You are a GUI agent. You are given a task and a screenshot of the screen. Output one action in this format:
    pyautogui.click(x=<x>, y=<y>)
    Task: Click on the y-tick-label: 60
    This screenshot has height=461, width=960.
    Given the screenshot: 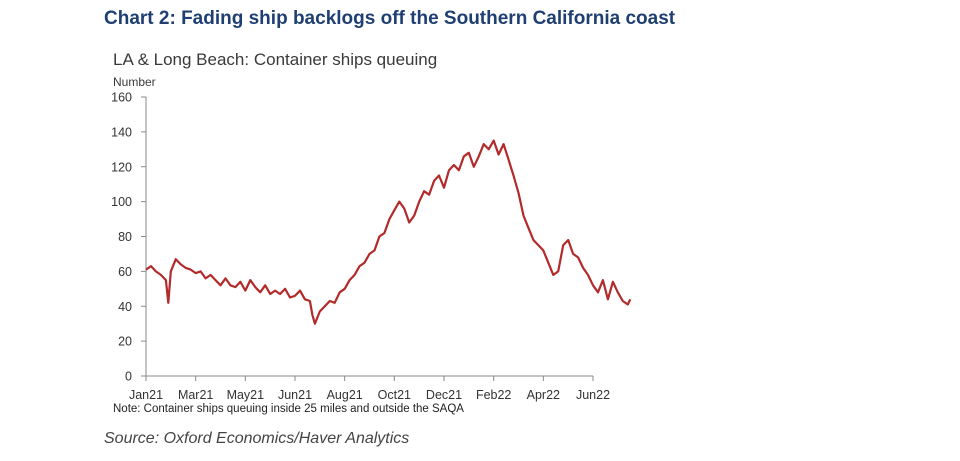 What is the action you would take?
    pyautogui.click(x=125, y=272)
    